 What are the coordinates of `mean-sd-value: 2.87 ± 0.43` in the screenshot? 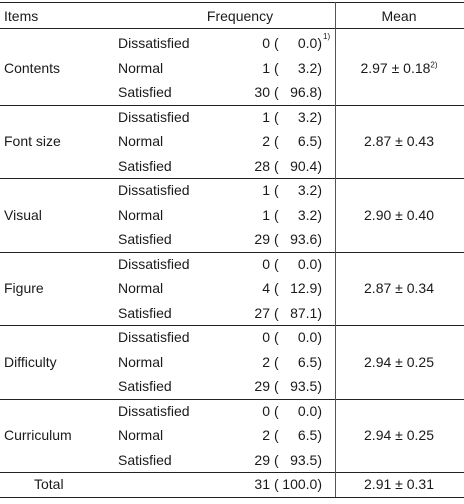 It's located at (399, 141).